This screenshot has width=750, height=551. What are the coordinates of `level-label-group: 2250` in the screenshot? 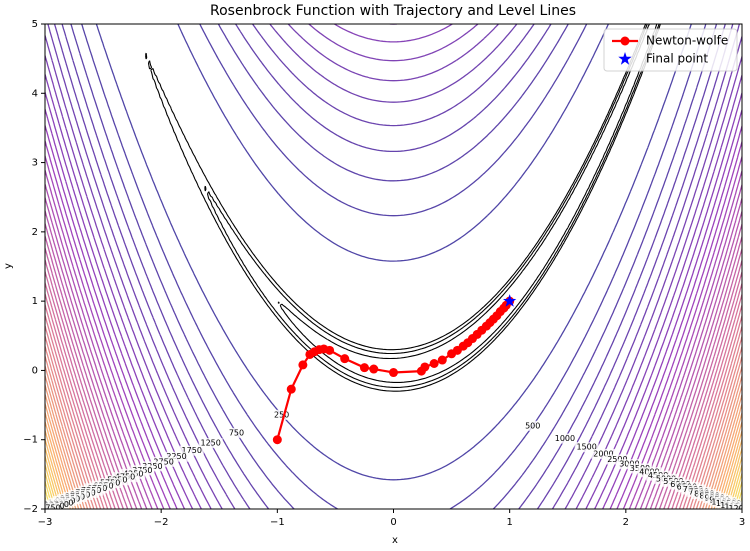 It's located at (176, 456).